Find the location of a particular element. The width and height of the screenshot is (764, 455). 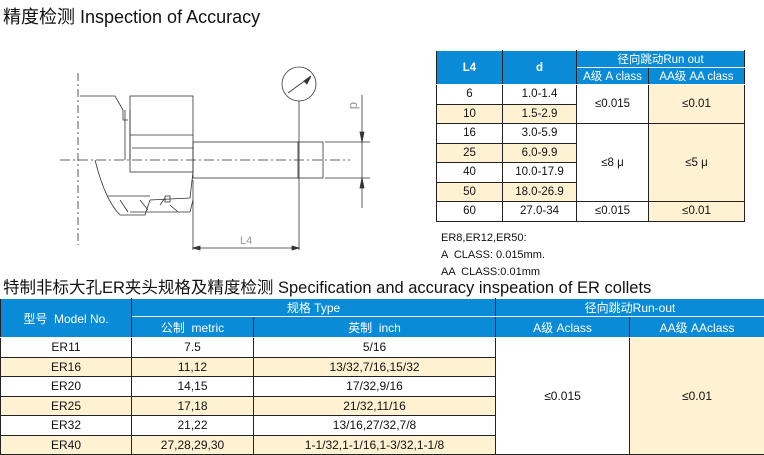

cell-d: 10.0-17.9 is located at coordinates (540, 173).